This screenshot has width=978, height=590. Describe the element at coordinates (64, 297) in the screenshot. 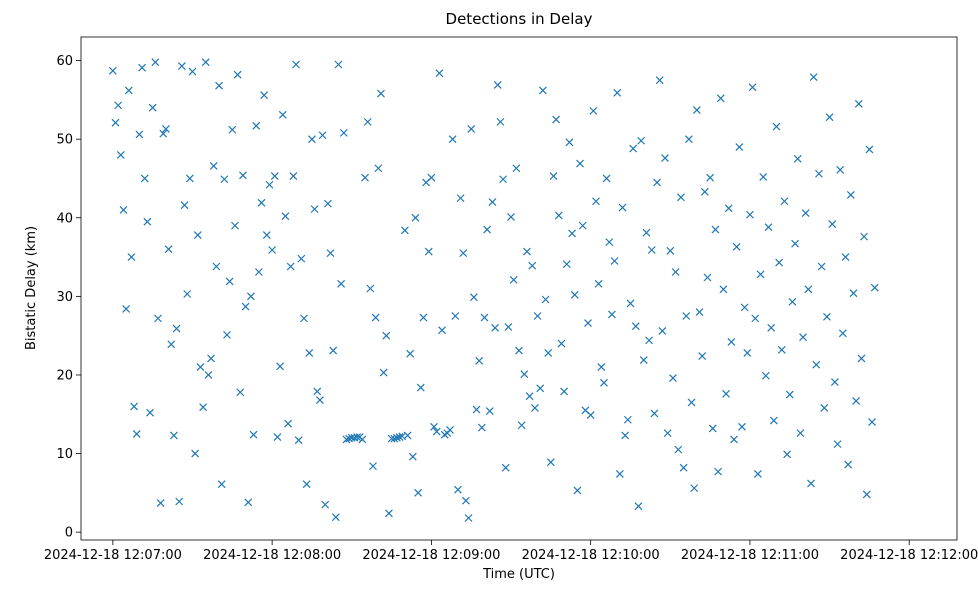

I see `y-tick-label: 30` at that location.